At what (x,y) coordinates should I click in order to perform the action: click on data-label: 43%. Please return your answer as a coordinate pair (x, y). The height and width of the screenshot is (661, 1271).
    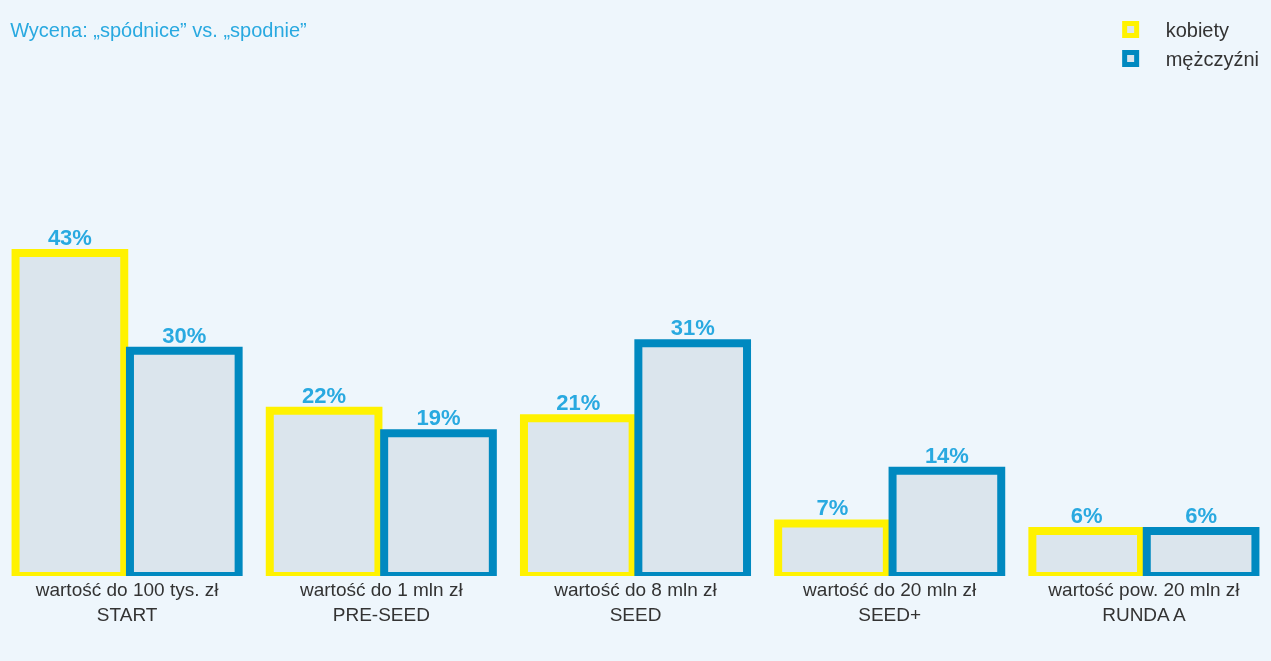
    Looking at the image, I should click on (69, 237).